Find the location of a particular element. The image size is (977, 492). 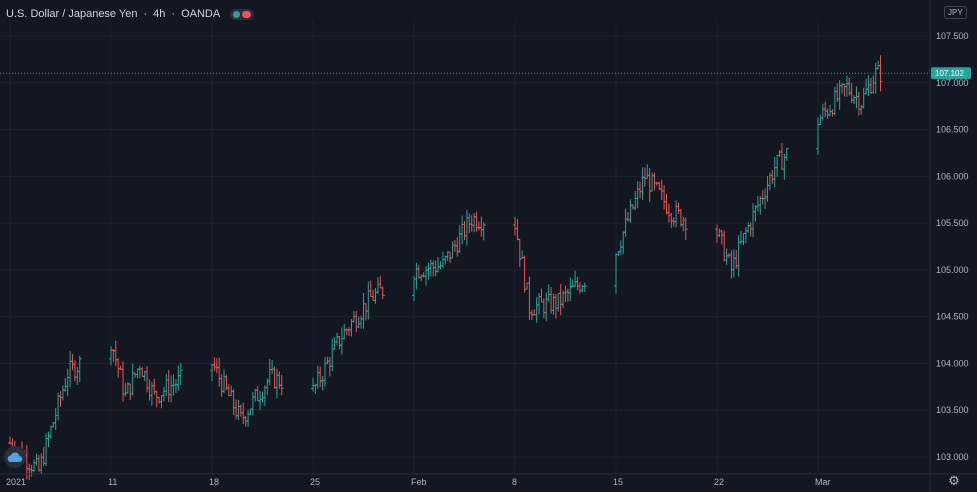

y-tick-label: 104.500 is located at coordinates (952, 317).